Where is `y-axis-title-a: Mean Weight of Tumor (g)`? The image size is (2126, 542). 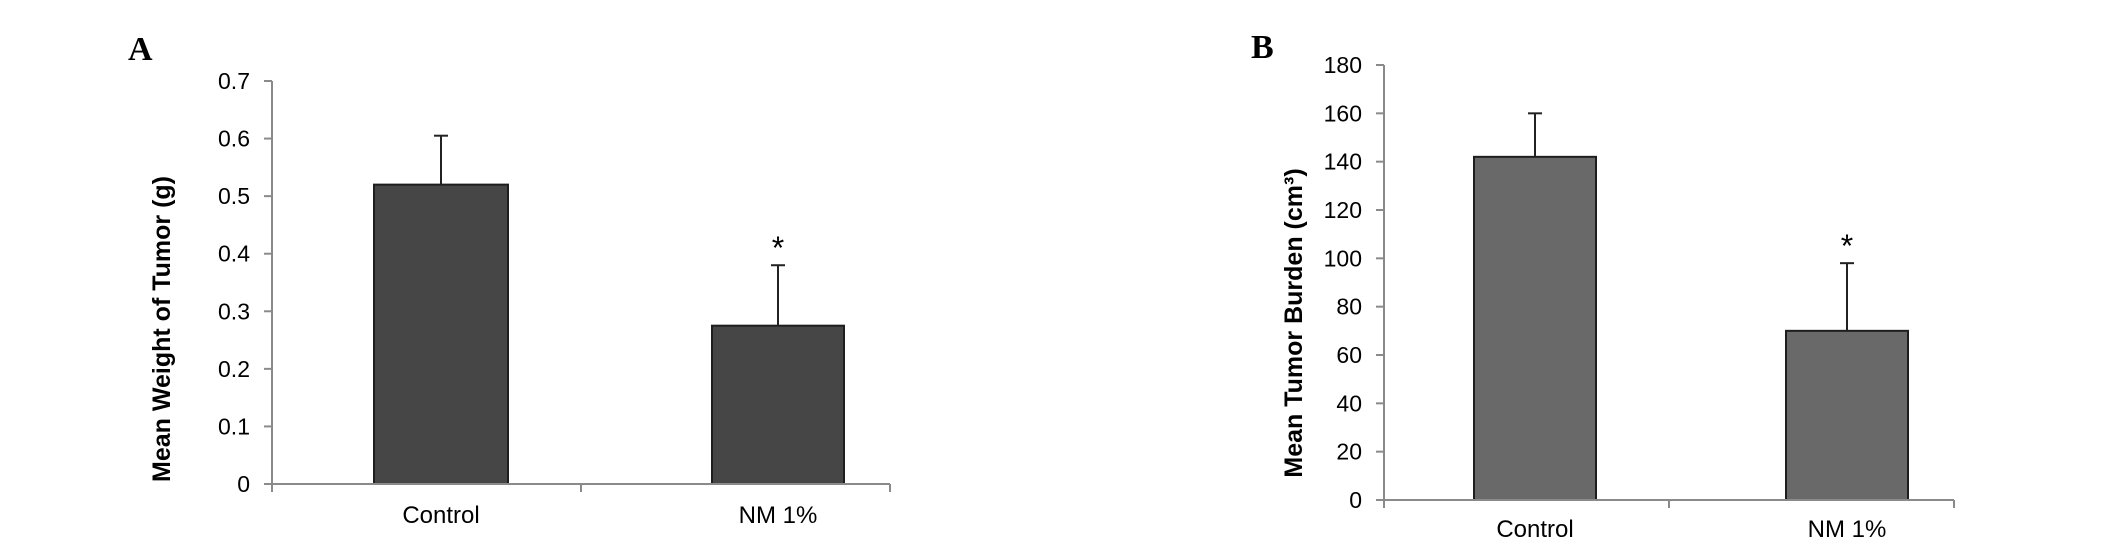
y-axis-title-a: Mean Weight of Tumor (g) is located at coordinates (162, 329).